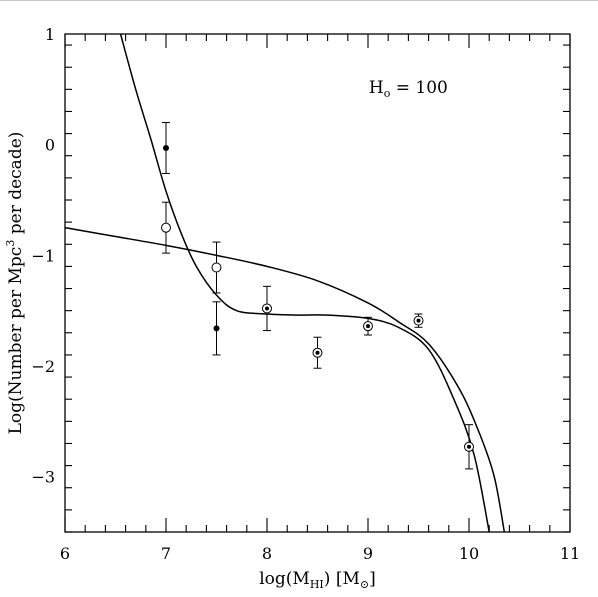  I want to click on x-axis-label-sub: HI, so click(317, 584).